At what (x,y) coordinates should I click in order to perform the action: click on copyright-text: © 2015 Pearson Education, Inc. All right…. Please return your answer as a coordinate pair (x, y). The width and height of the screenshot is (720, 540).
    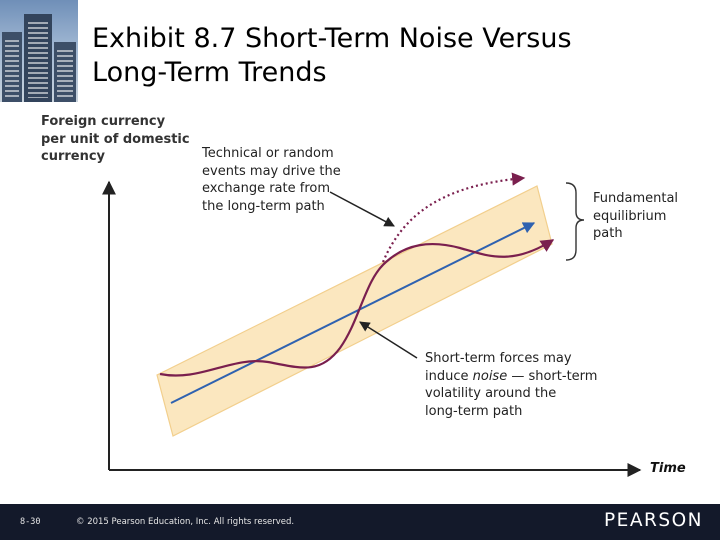
    Looking at the image, I should click on (185, 522).